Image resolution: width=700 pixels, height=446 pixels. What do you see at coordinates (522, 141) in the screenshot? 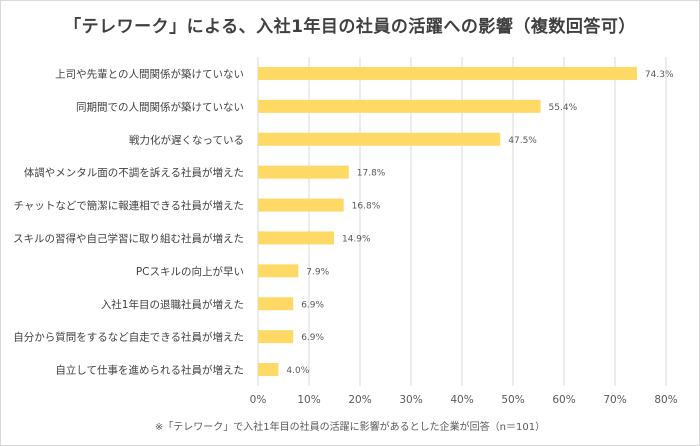
I see `value-label: 47.5%` at bounding box center [522, 141].